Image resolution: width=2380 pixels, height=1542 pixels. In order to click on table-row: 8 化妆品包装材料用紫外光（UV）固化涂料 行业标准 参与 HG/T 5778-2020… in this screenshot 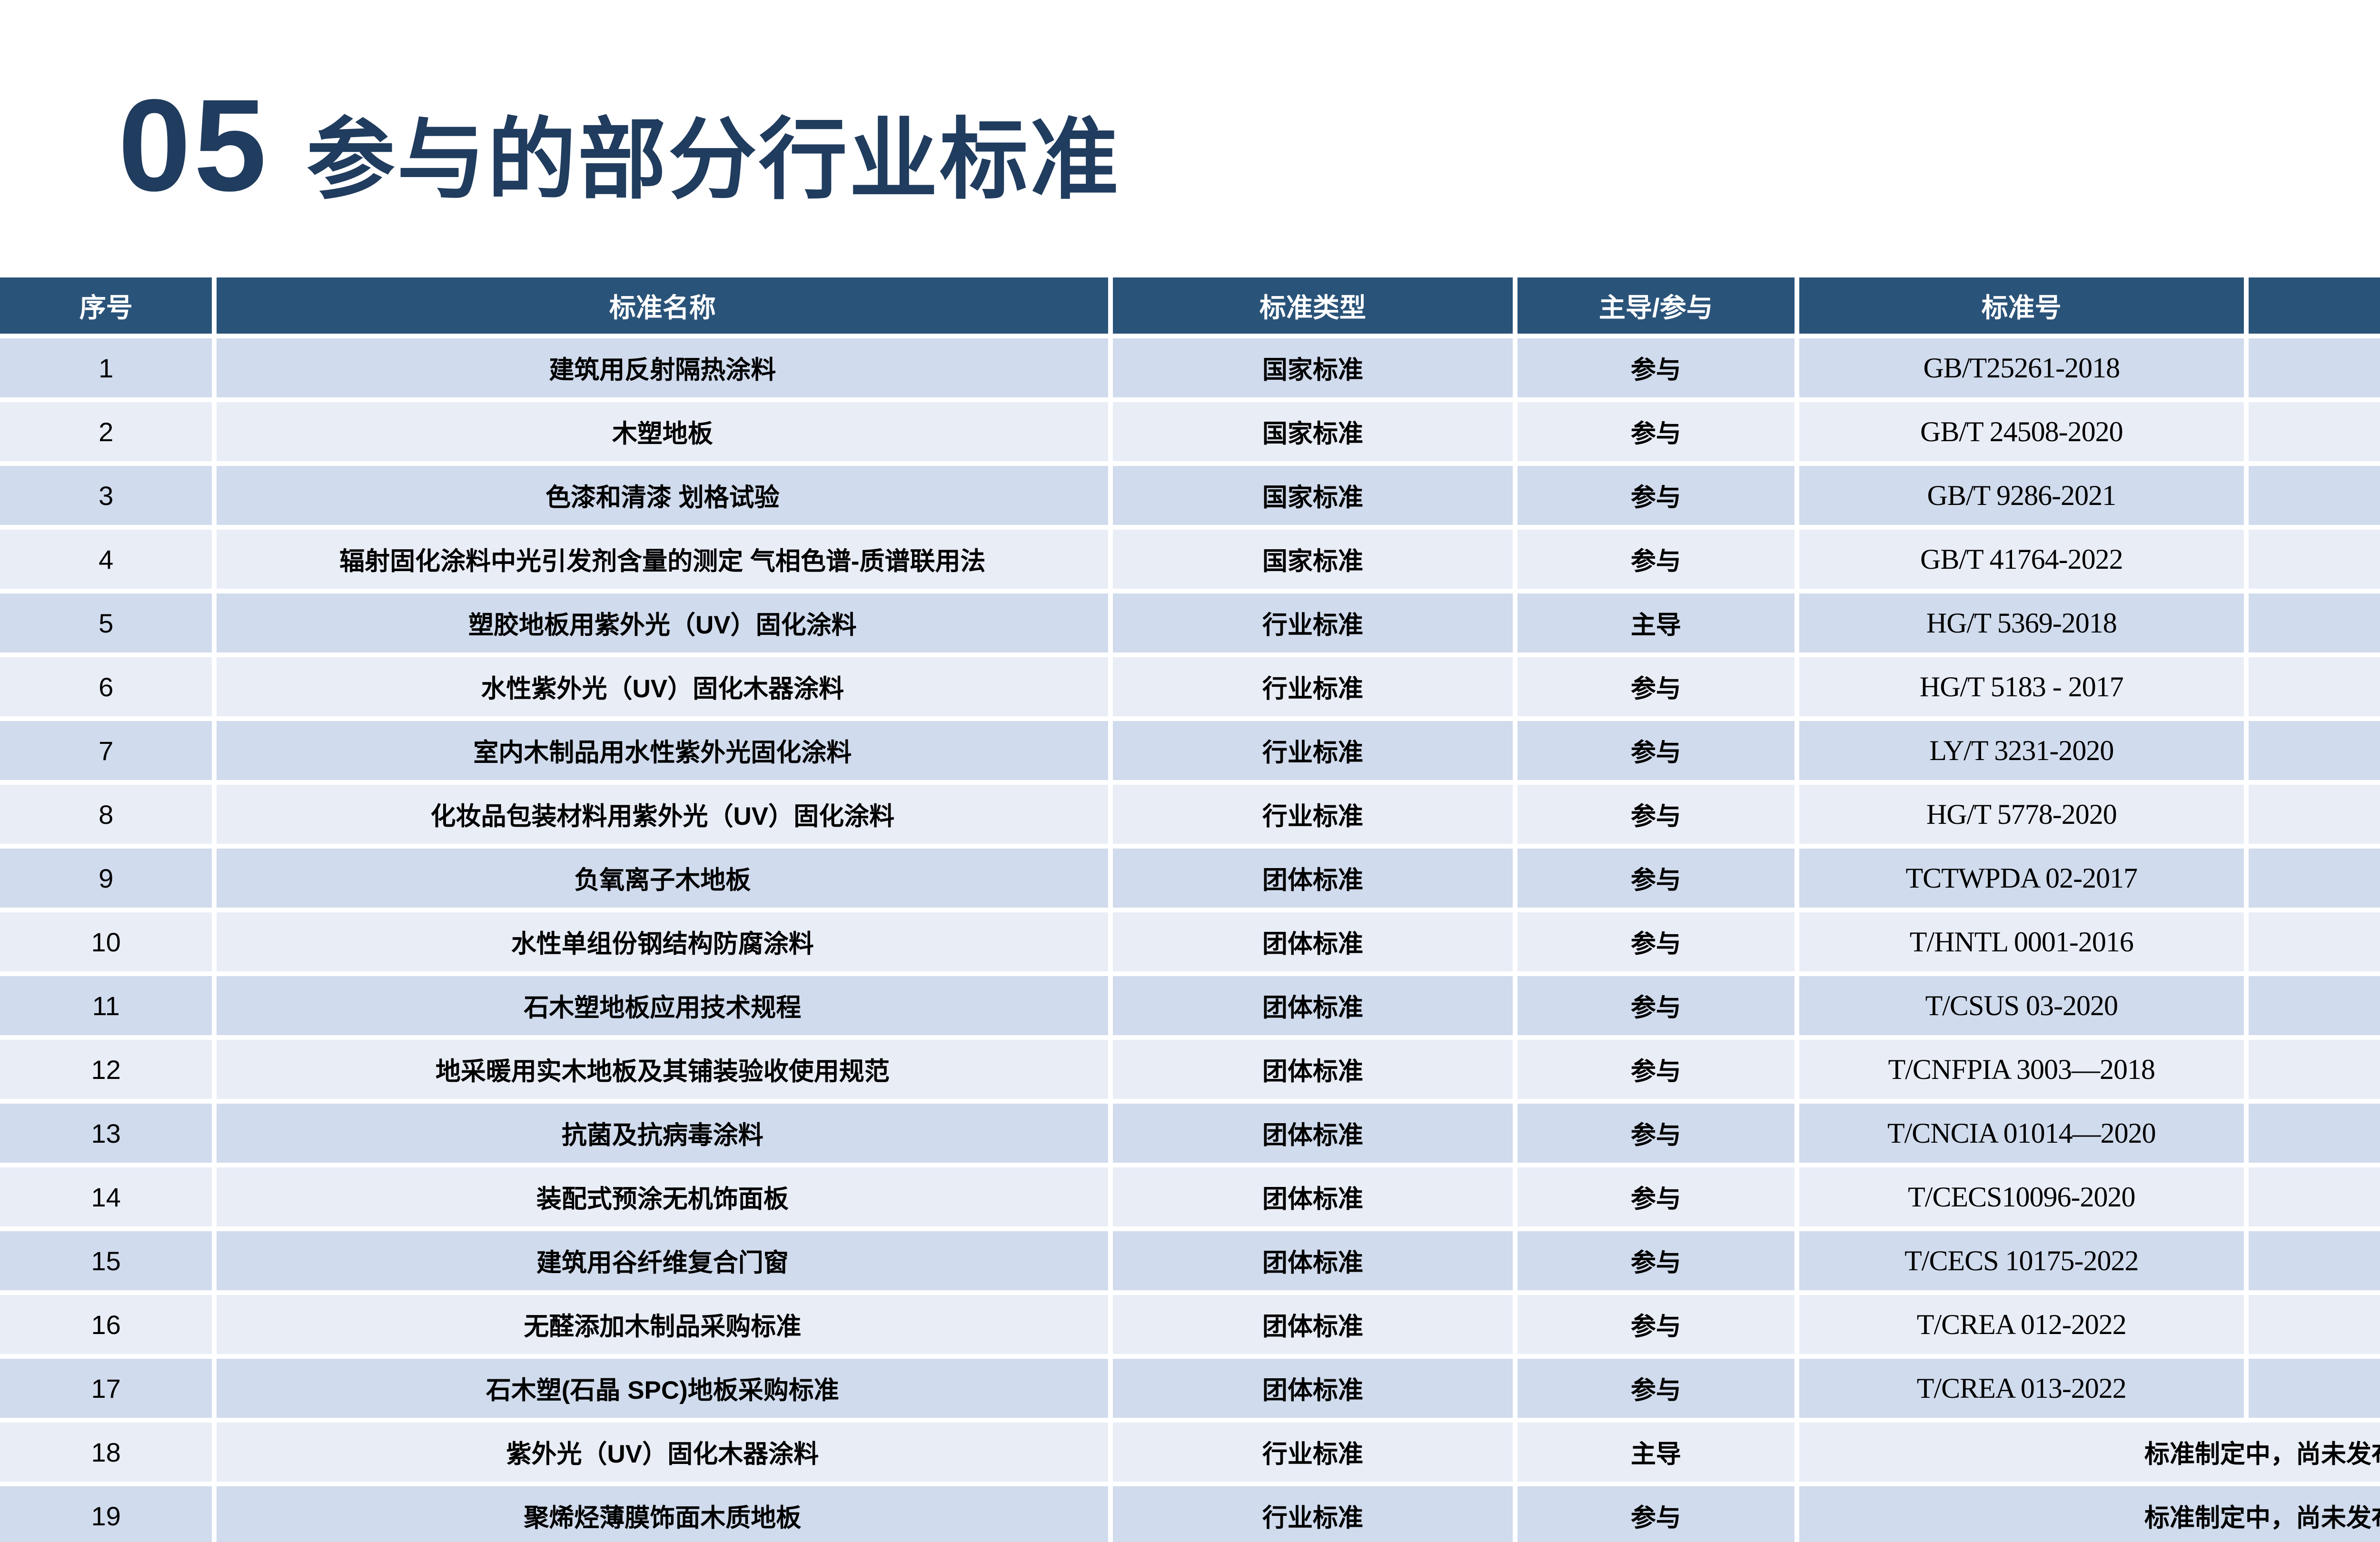, I will do `click(1190, 814)`.